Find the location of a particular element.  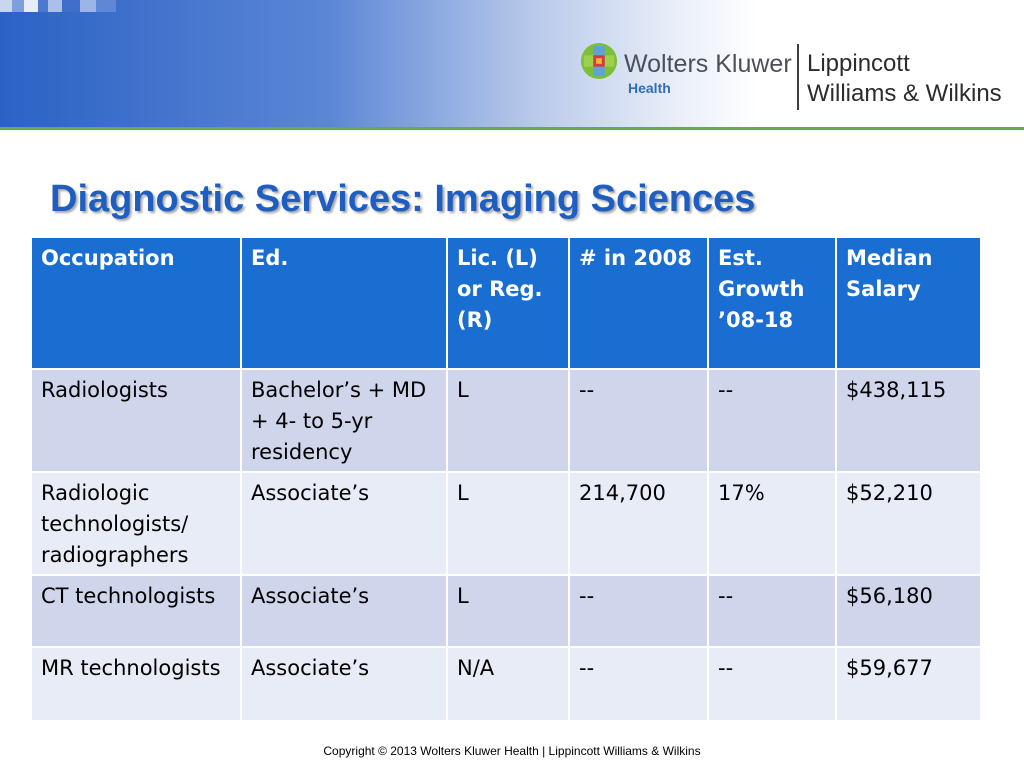

wolters-kluwer-health-label: Health is located at coordinates (649, 88).